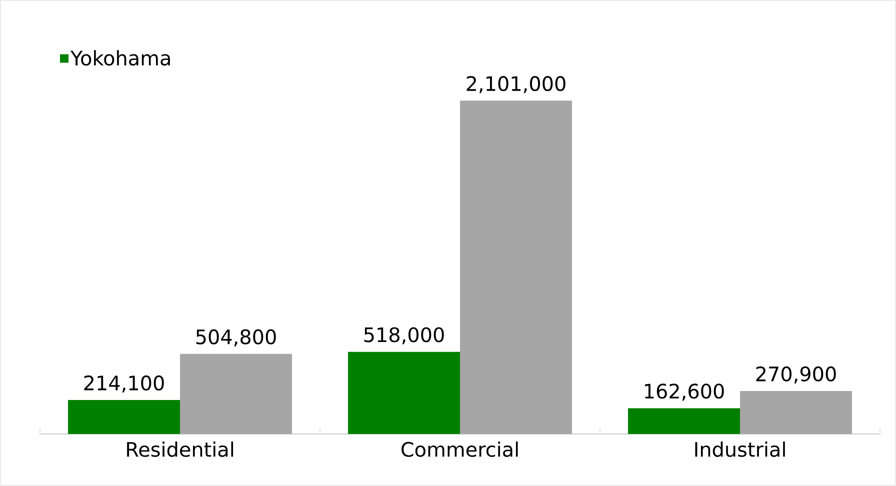  Describe the element at coordinates (124, 384) in the screenshot. I see `data-label: 214,100` at that location.